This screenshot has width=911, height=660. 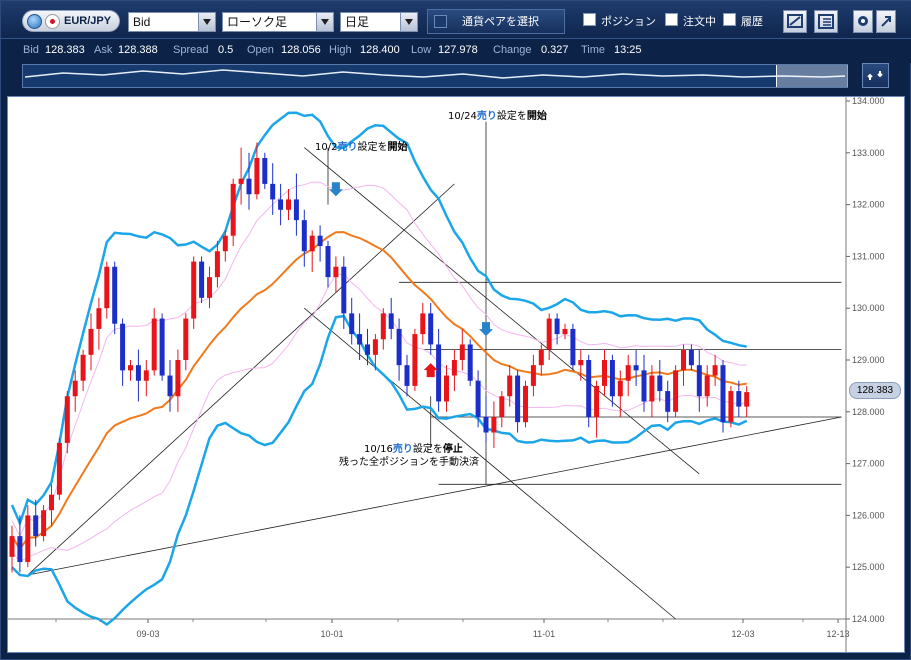 What do you see at coordinates (138, 50) in the screenshot?
I see `ask-value: 128.388` at bounding box center [138, 50].